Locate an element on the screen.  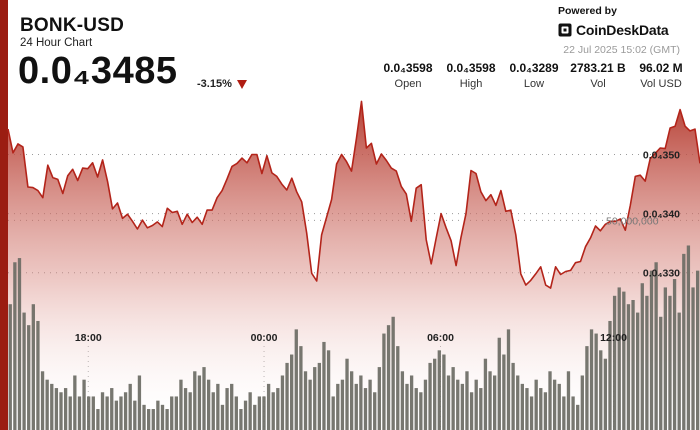
stat-label: High is located at coordinates (471, 84).